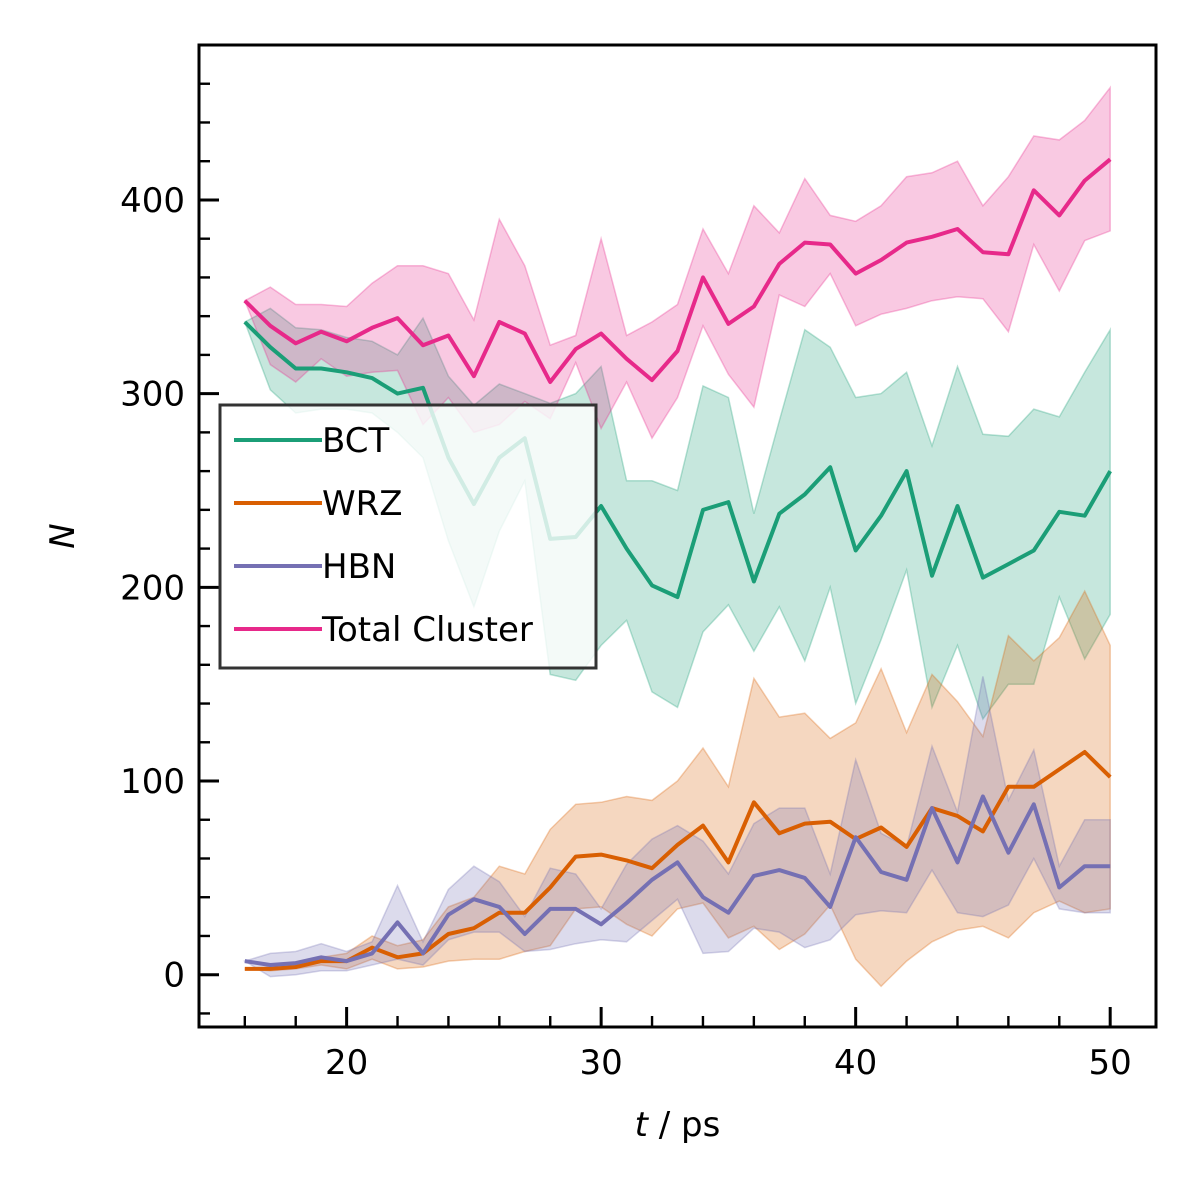  I want to click on y-tick-label: 0, so click(174, 976).